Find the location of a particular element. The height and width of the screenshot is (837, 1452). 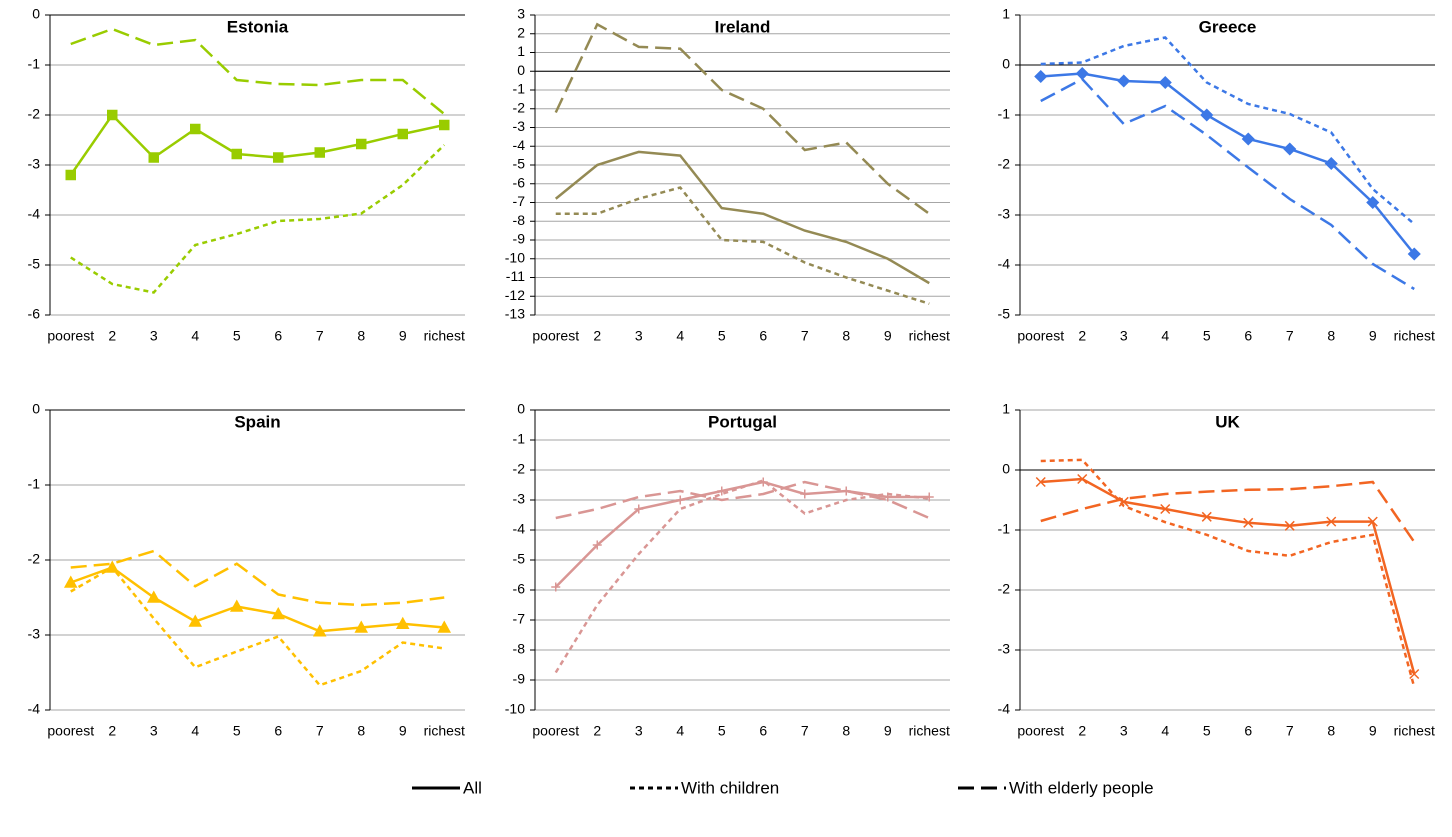

y-tick-label: -5 is located at coordinates (519, 164).